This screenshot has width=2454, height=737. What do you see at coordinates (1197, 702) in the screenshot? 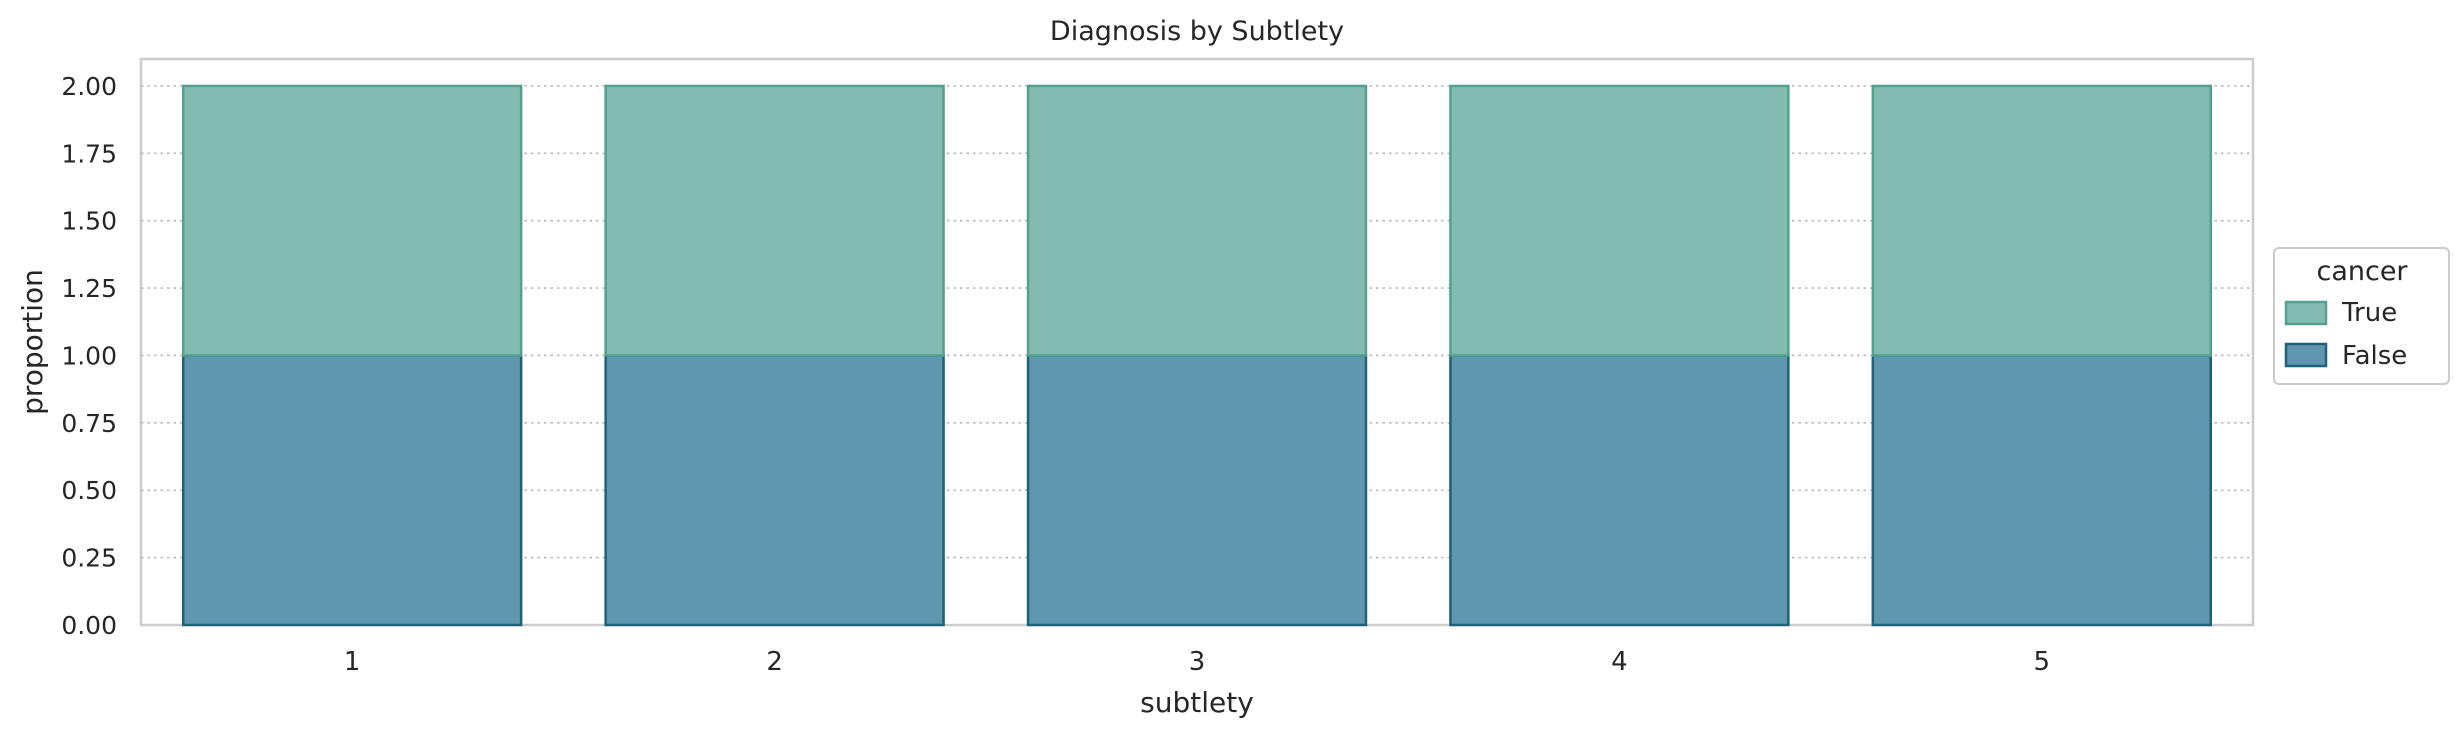
I see `x-axis-label: subtlety` at bounding box center [1197, 702].